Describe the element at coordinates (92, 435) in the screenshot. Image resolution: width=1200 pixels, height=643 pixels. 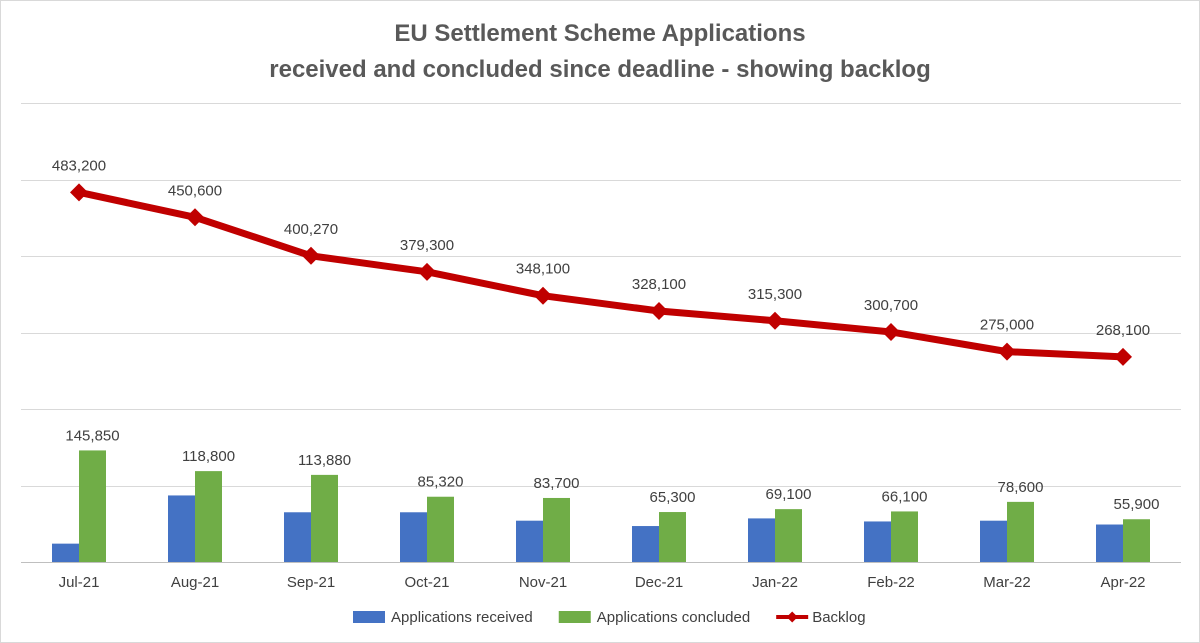
I see `data-label-concluded: 145,850` at that location.